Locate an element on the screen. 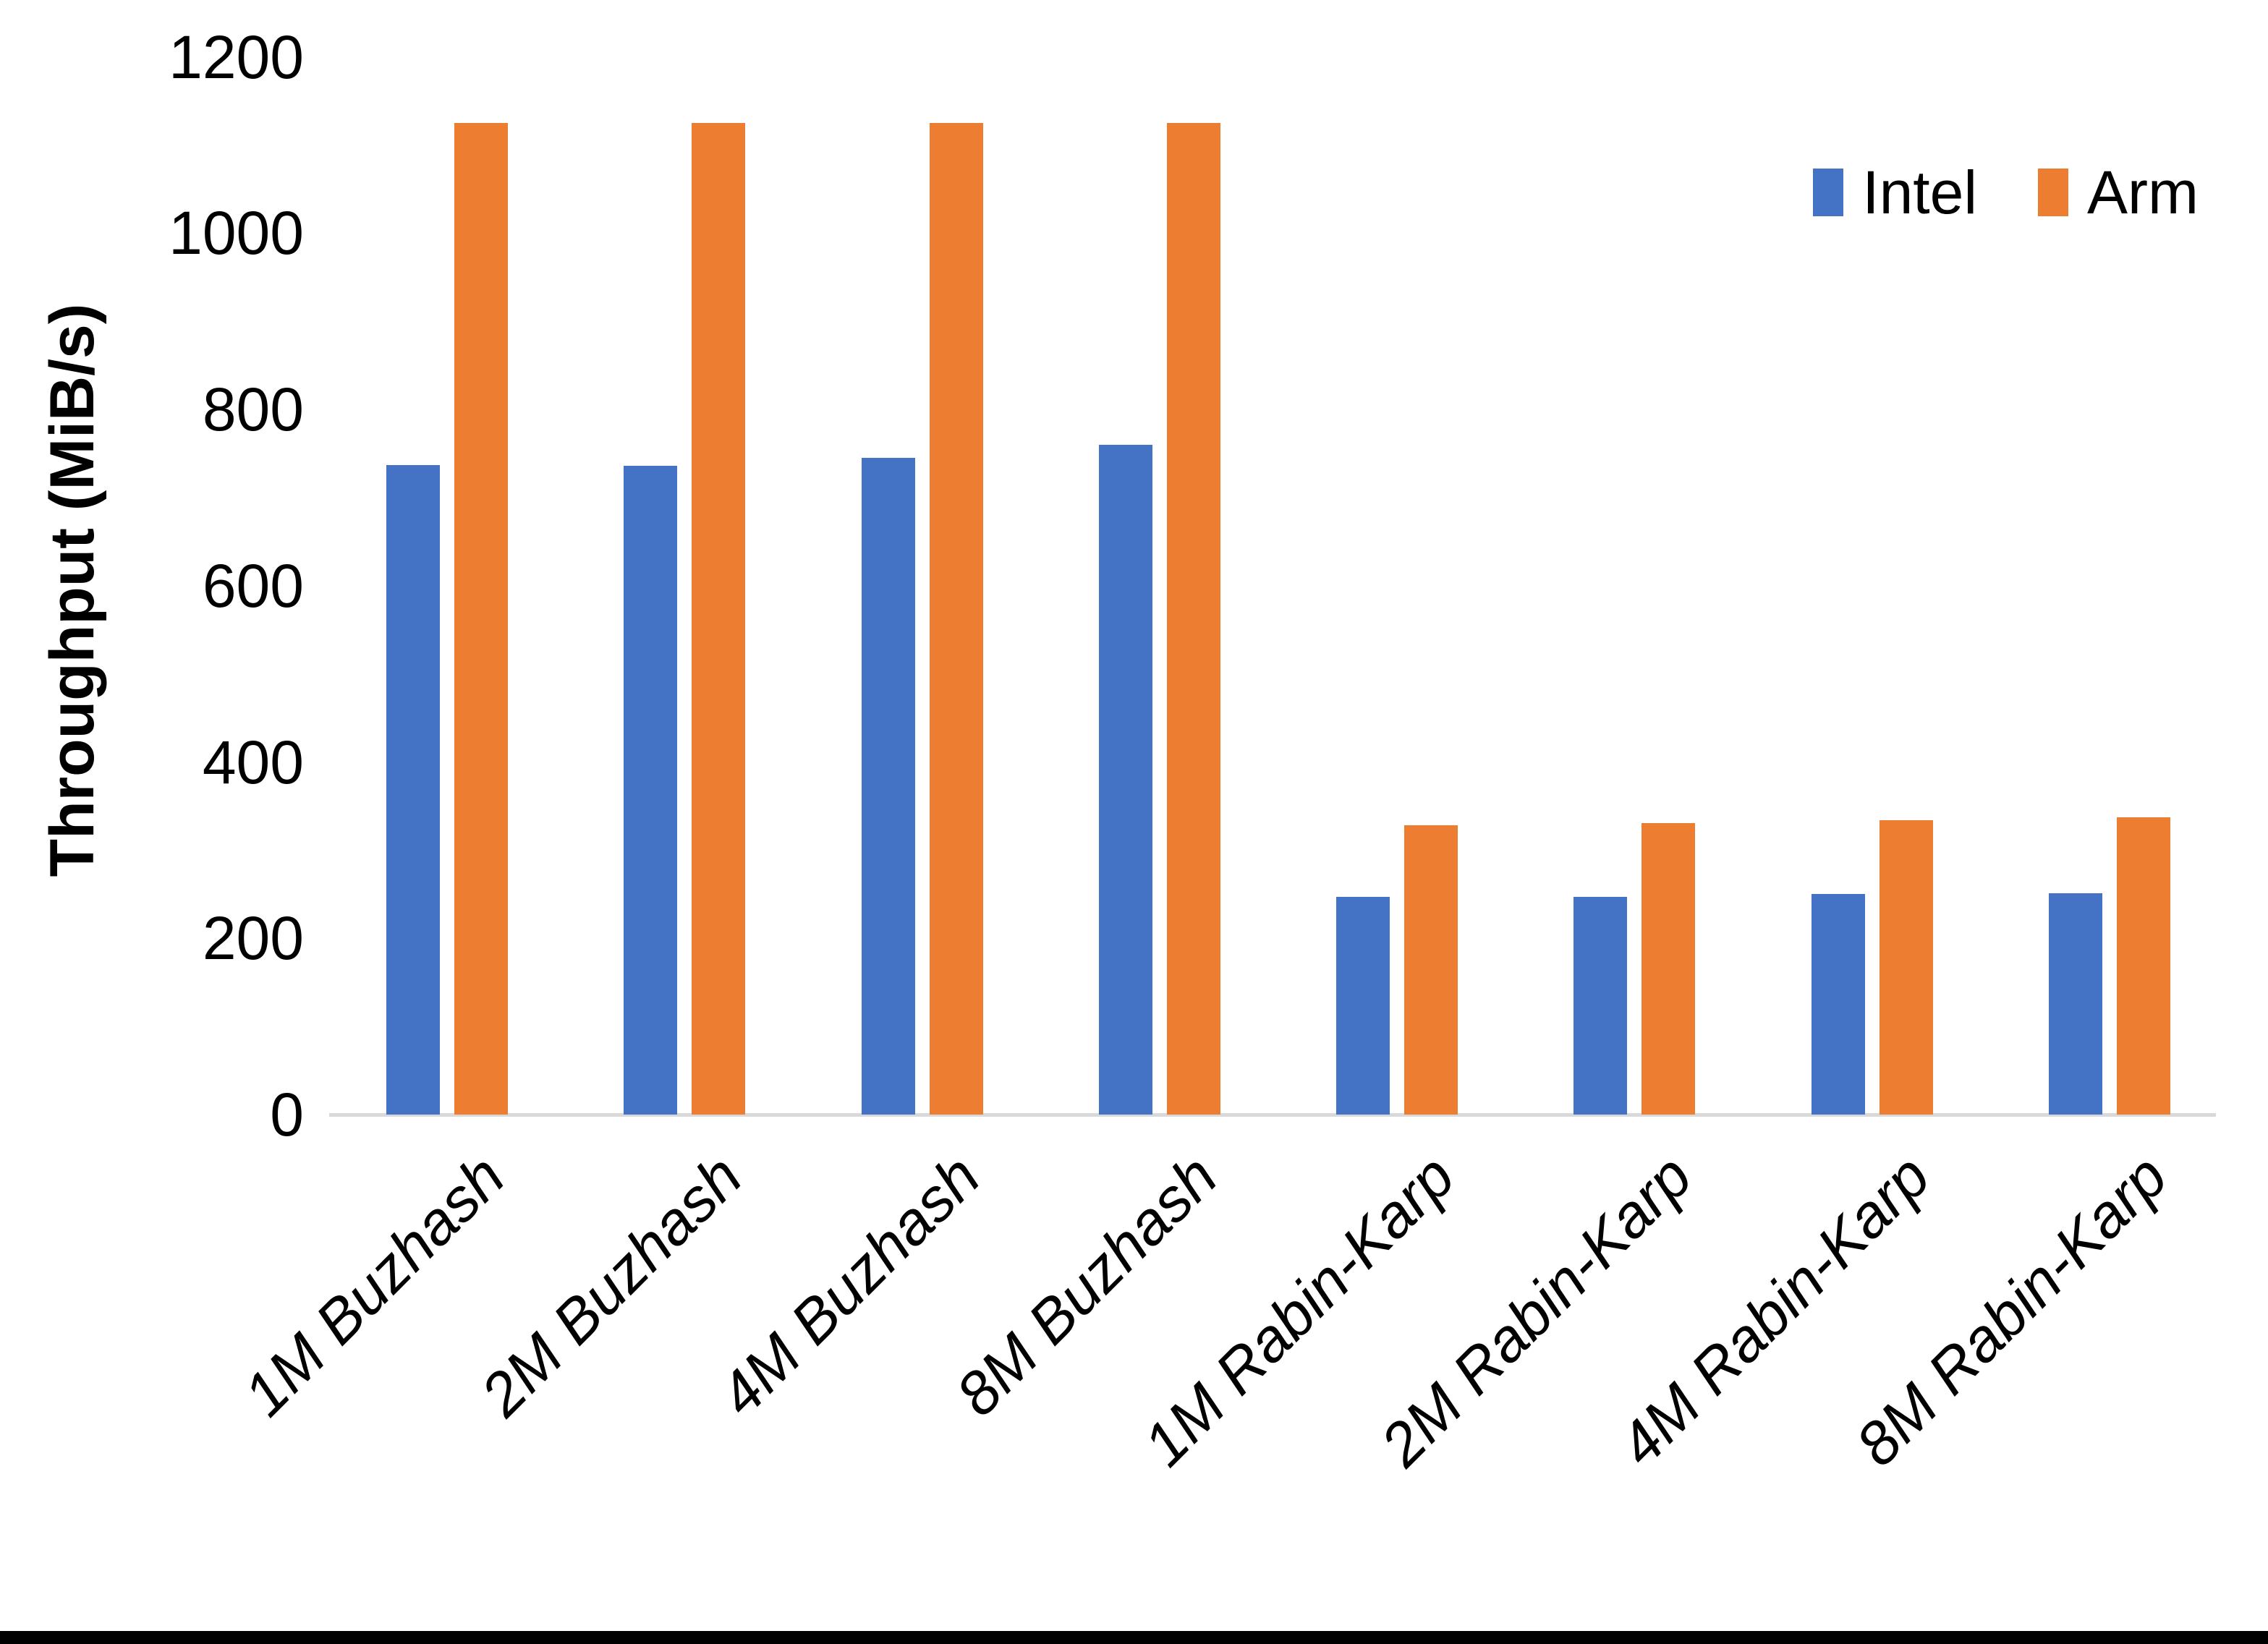  y-tick-label: 0 is located at coordinates (287, 1115).